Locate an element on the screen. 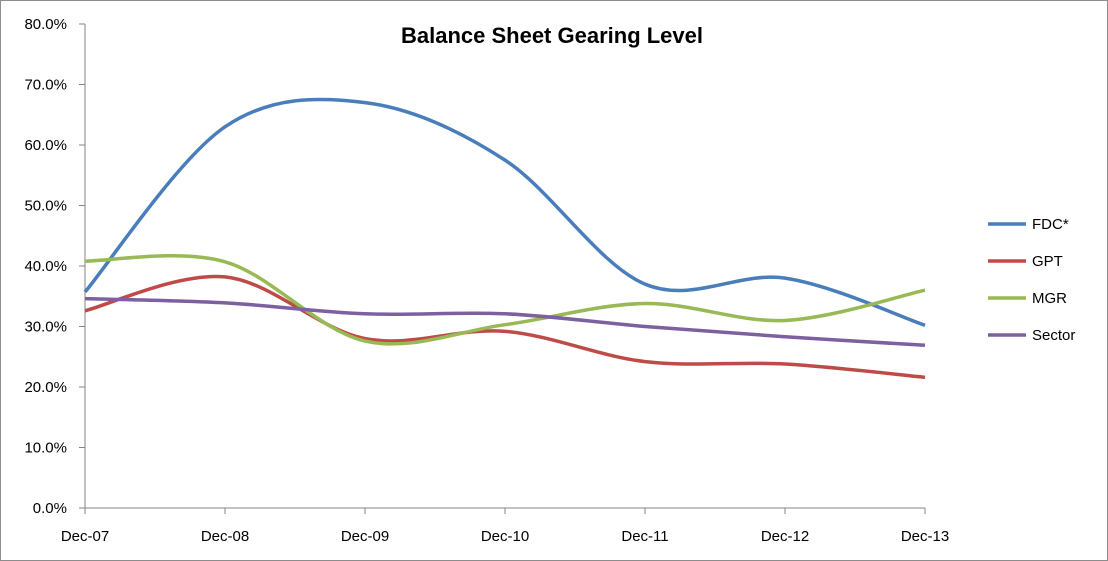 The width and height of the screenshot is (1108, 561). legend-label-gpt: GPT is located at coordinates (1047, 261).